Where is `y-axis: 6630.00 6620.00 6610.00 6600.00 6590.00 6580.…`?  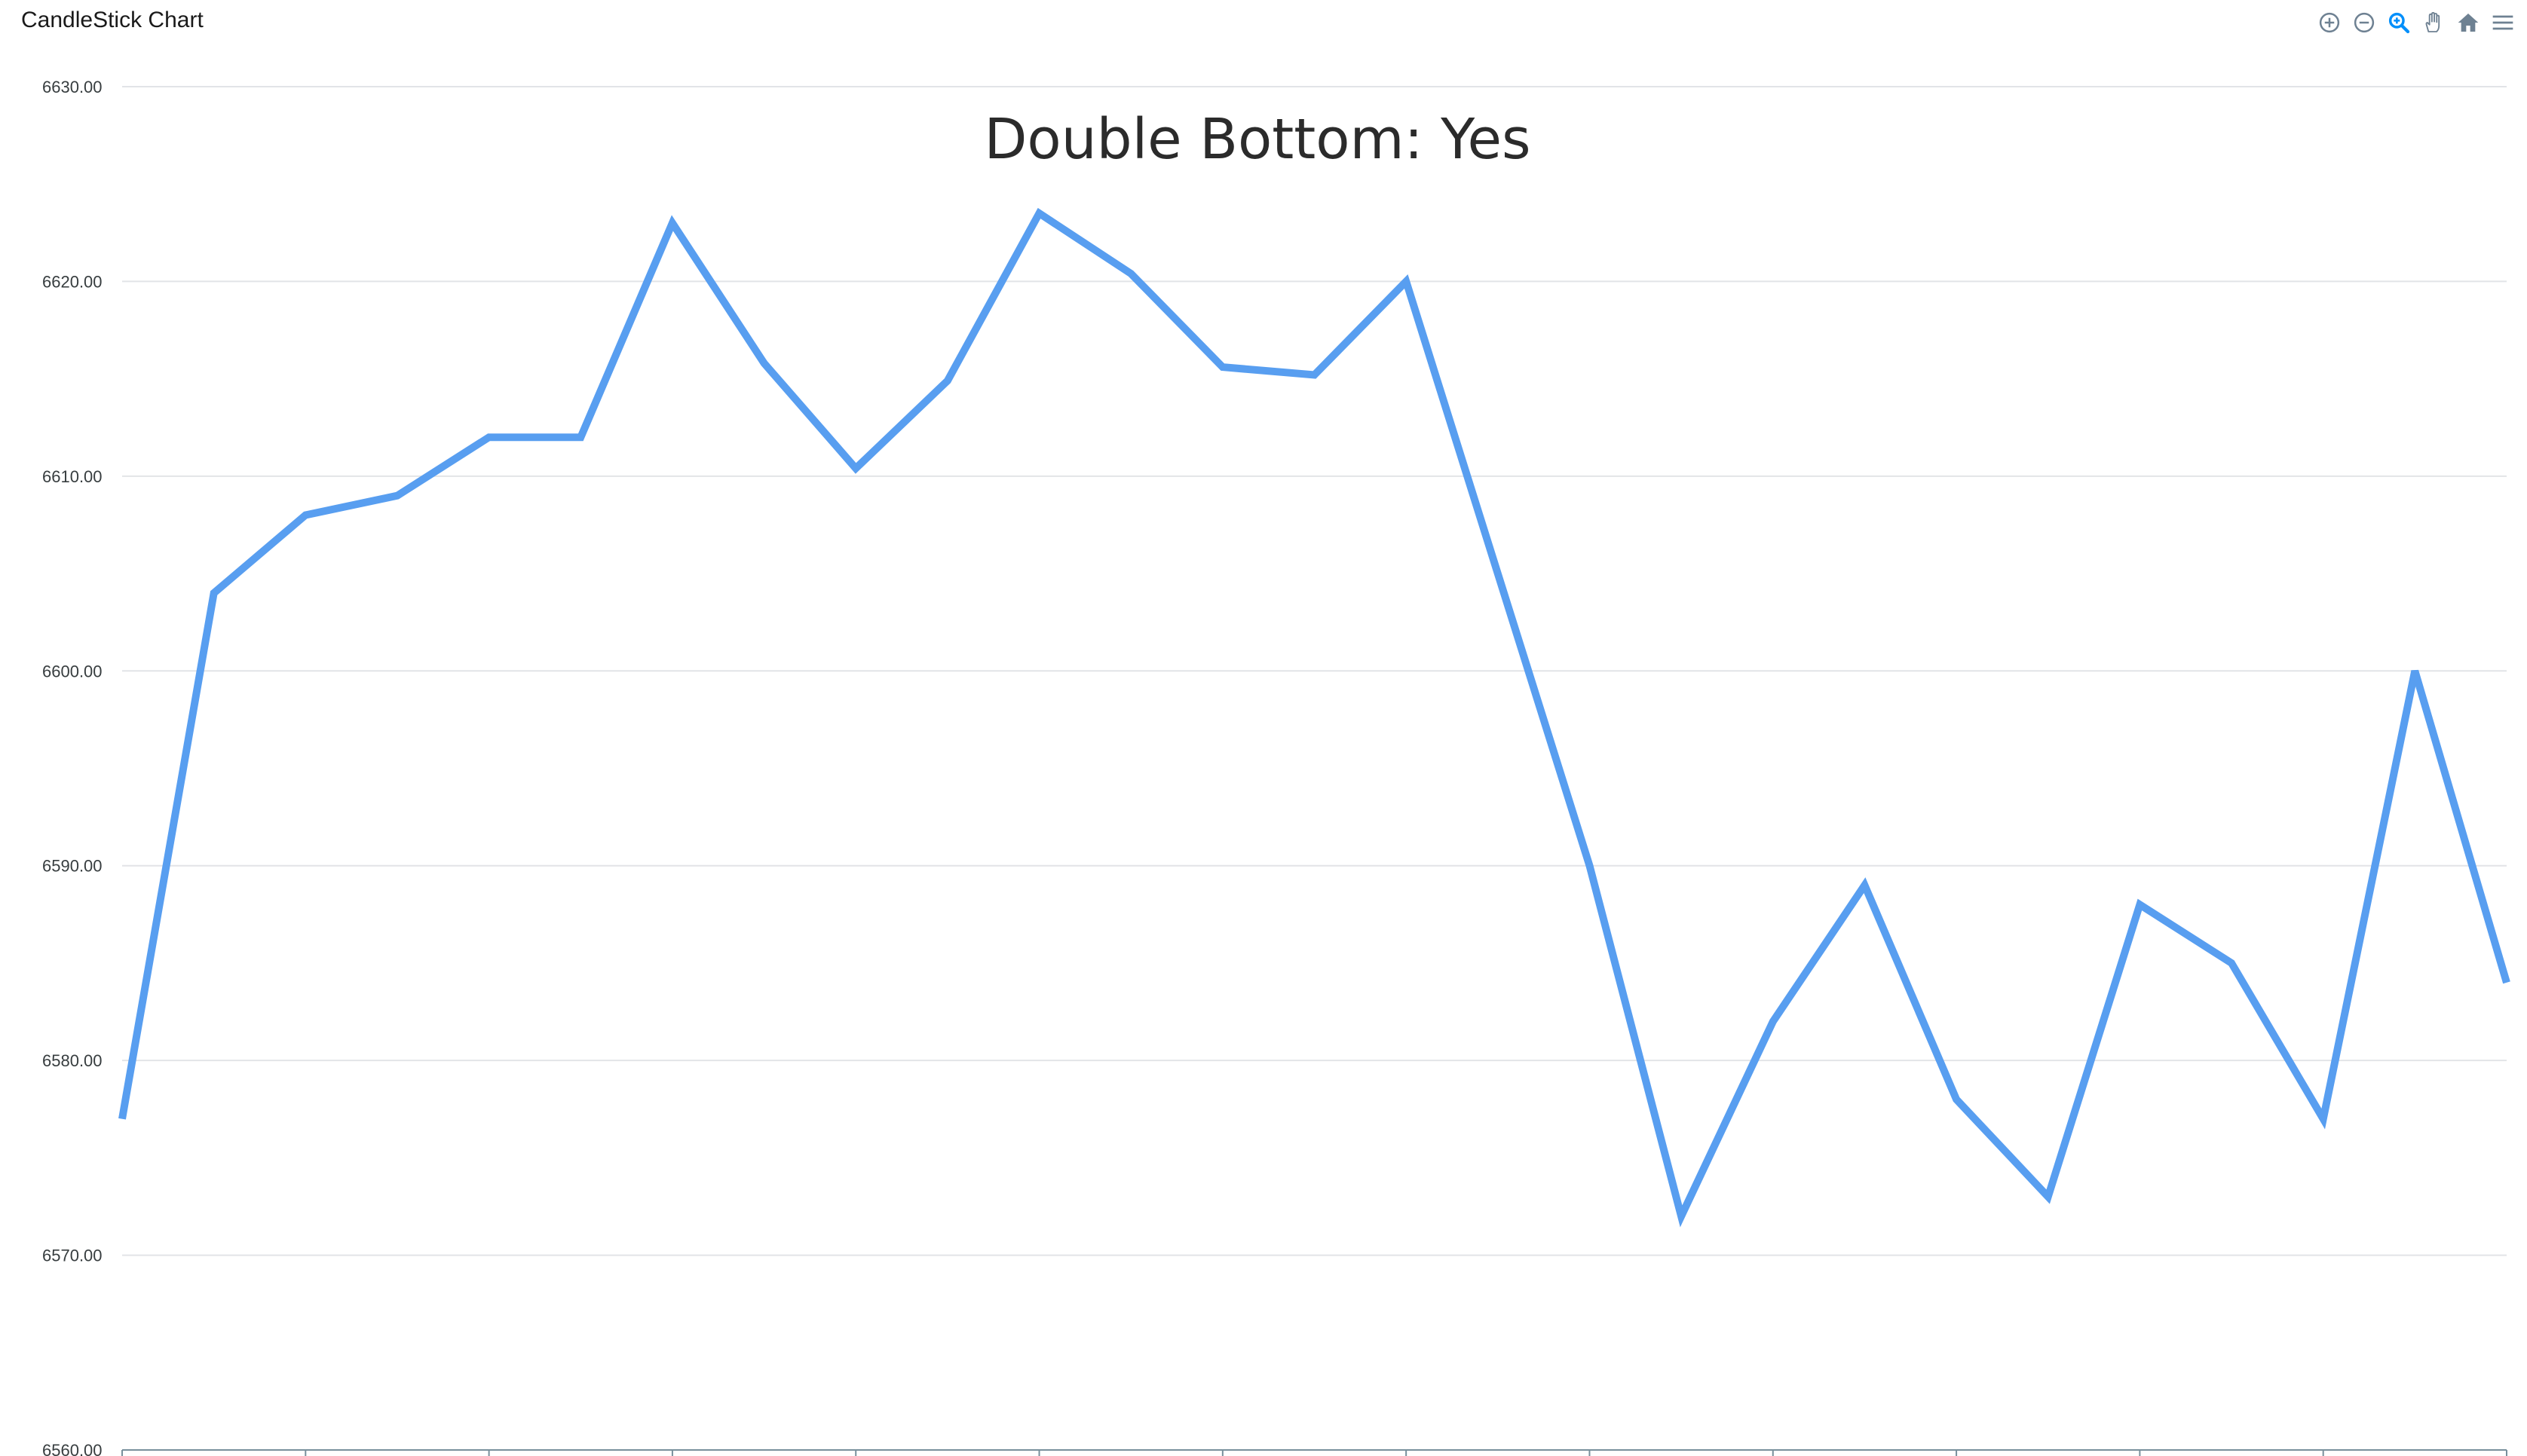
y-axis: 6630.00 6620.00 6610.00 6600.00 6590.00 6580.… is located at coordinates (72, 767).